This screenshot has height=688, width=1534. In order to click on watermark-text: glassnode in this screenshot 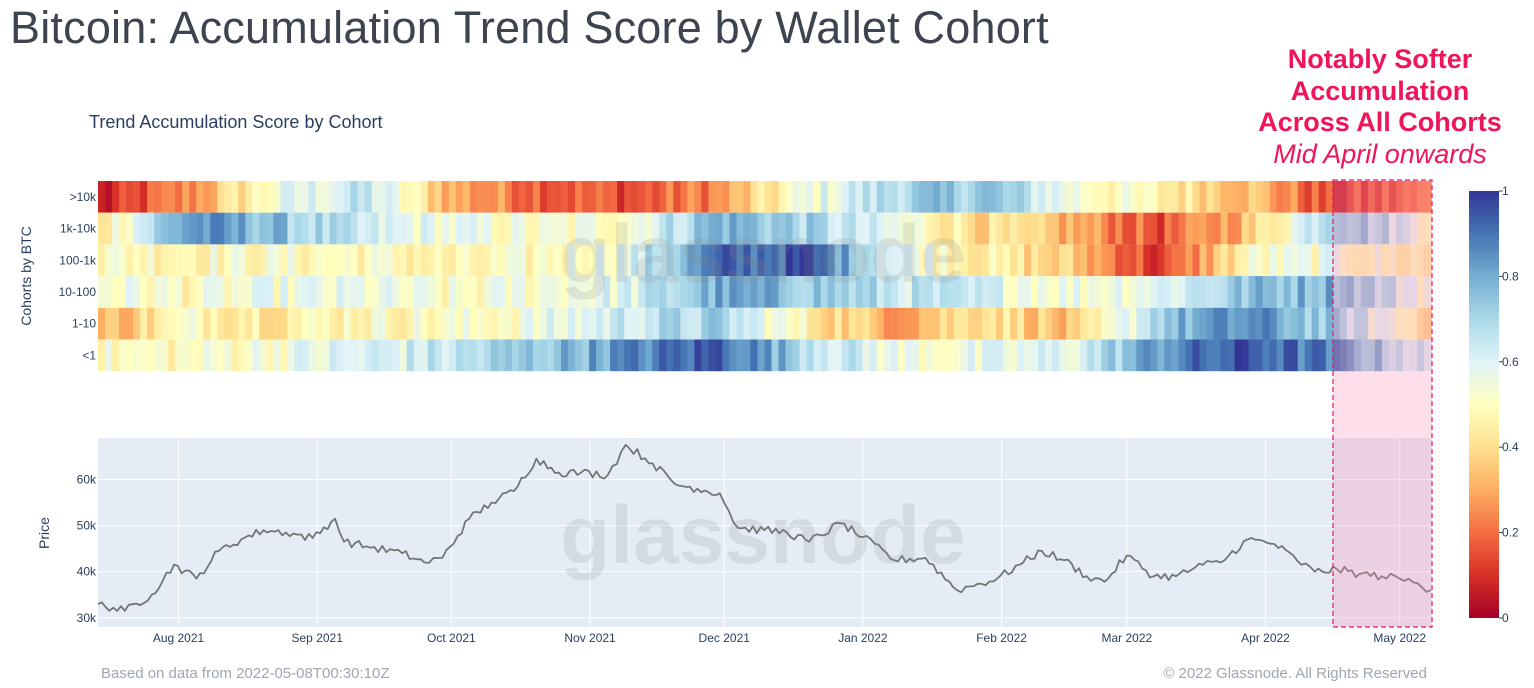, I will do `click(763, 535)`.